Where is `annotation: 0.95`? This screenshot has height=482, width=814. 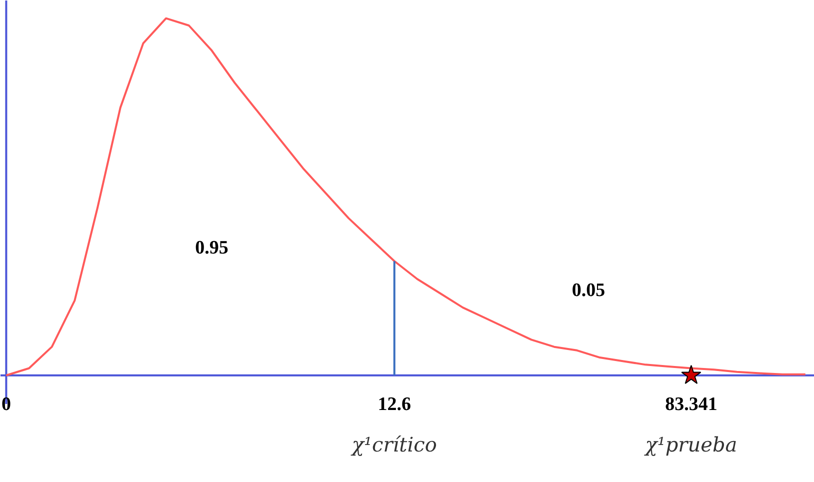 annotation: 0.95 is located at coordinates (211, 247).